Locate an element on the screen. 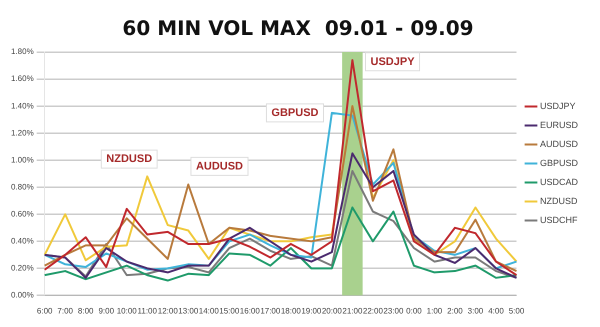 This screenshot has height=327, width=600. x-tick-label: 21:00 is located at coordinates (352, 311).